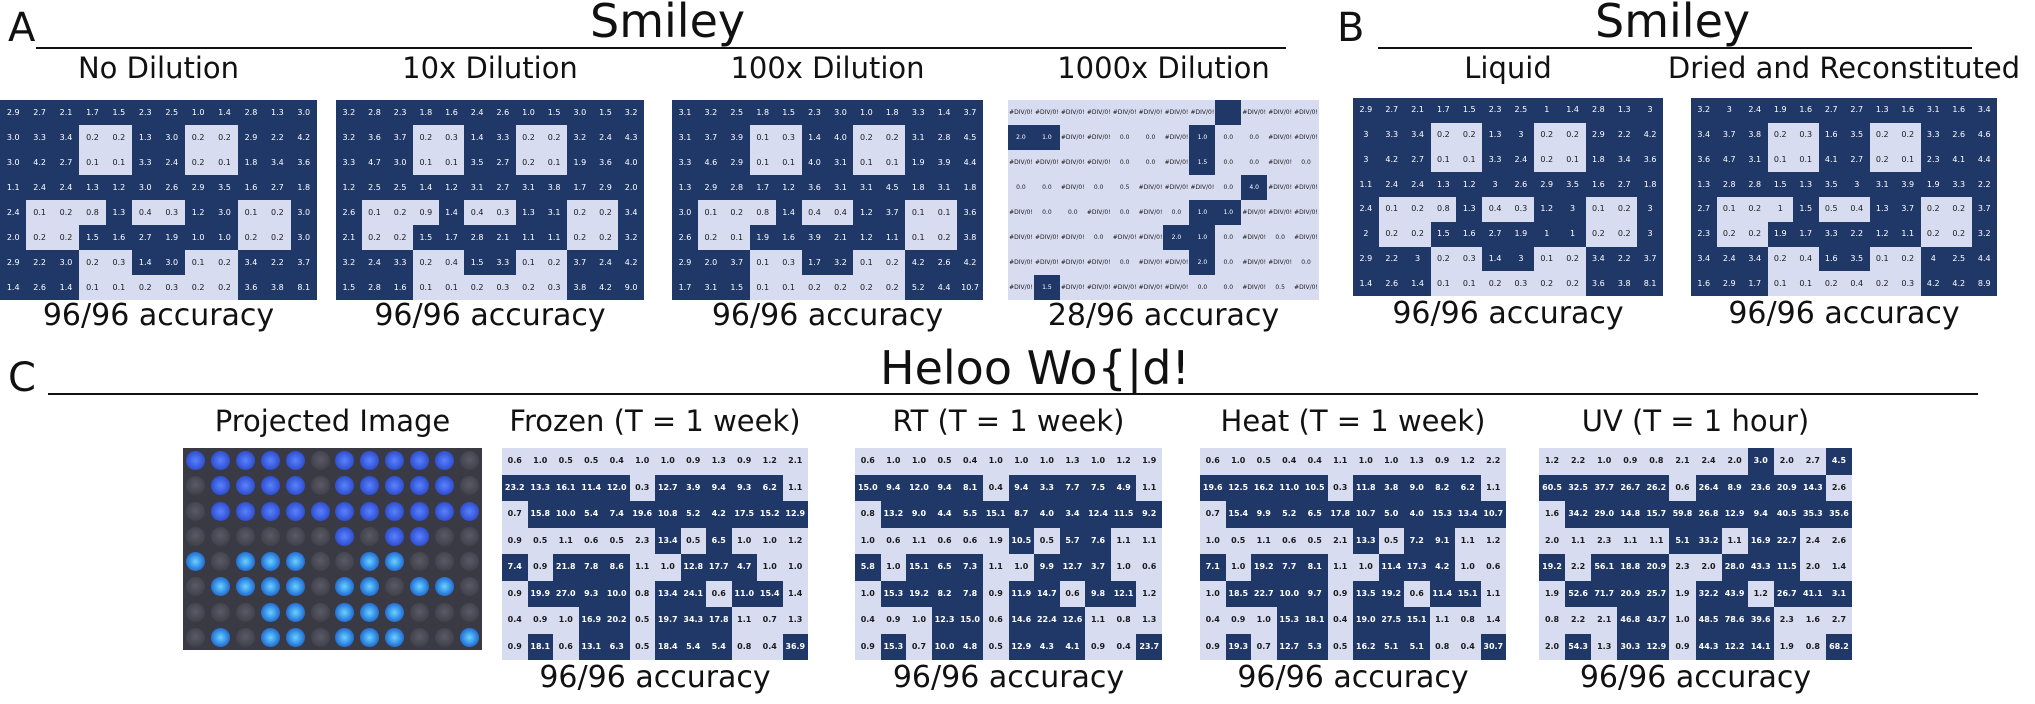  What do you see at coordinates (400, 287) in the screenshot?
I see `heatmap-cell: 1.6` at bounding box center [400, 287].